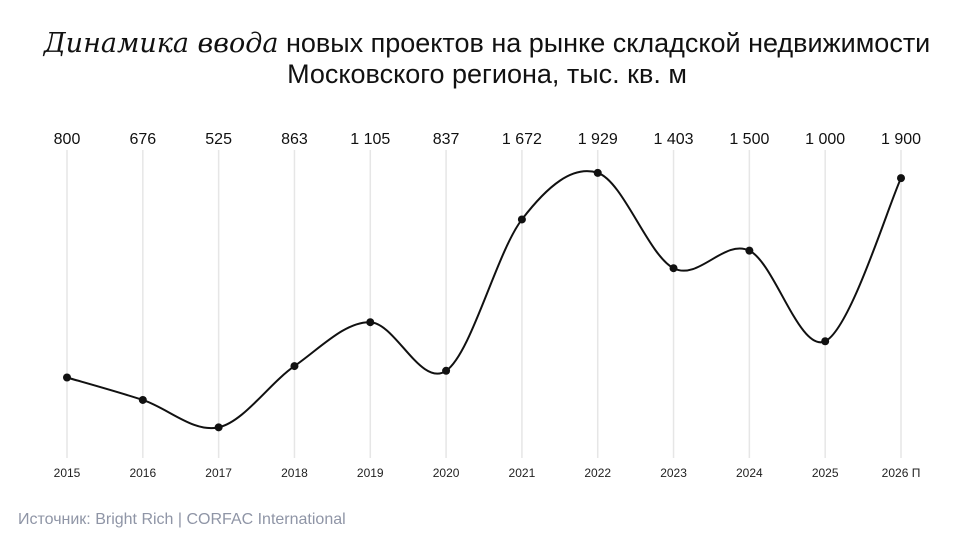 Image resolution: width=974 pixels, height=550 pixels. I want to click on value-label: 1 900, so click(901, 139).